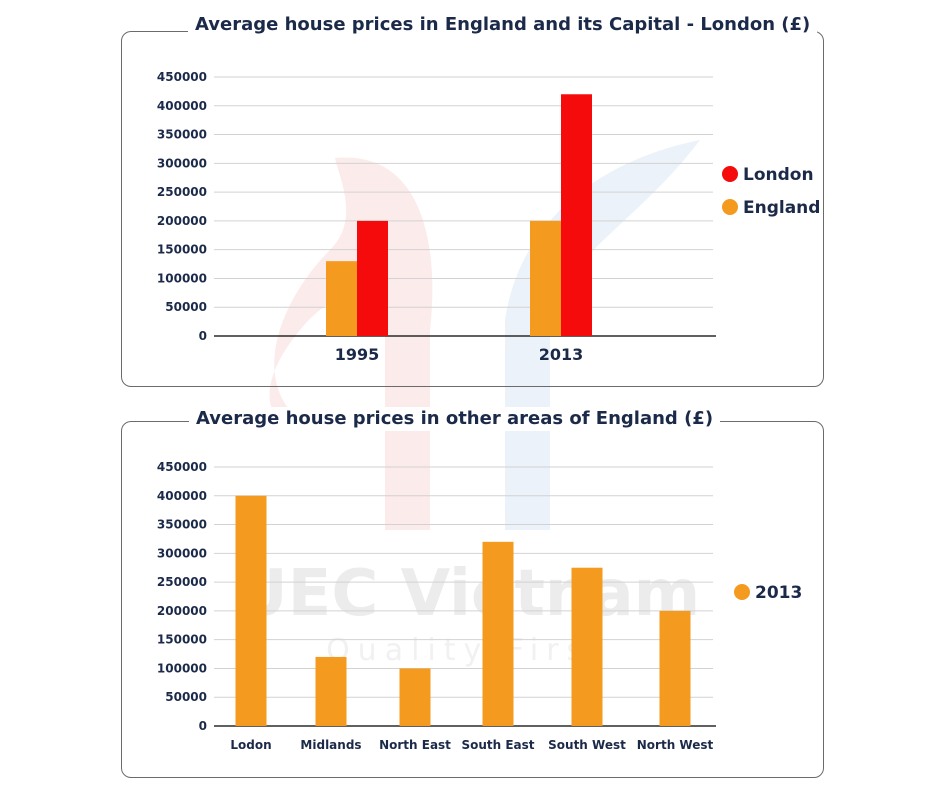 Image resolution: width=940 pixels, height=788 pixels. What do you see at coordinates (351, 343) in the screenshot?
I see `watermark-logo-left` at bounding box center [351, 343].